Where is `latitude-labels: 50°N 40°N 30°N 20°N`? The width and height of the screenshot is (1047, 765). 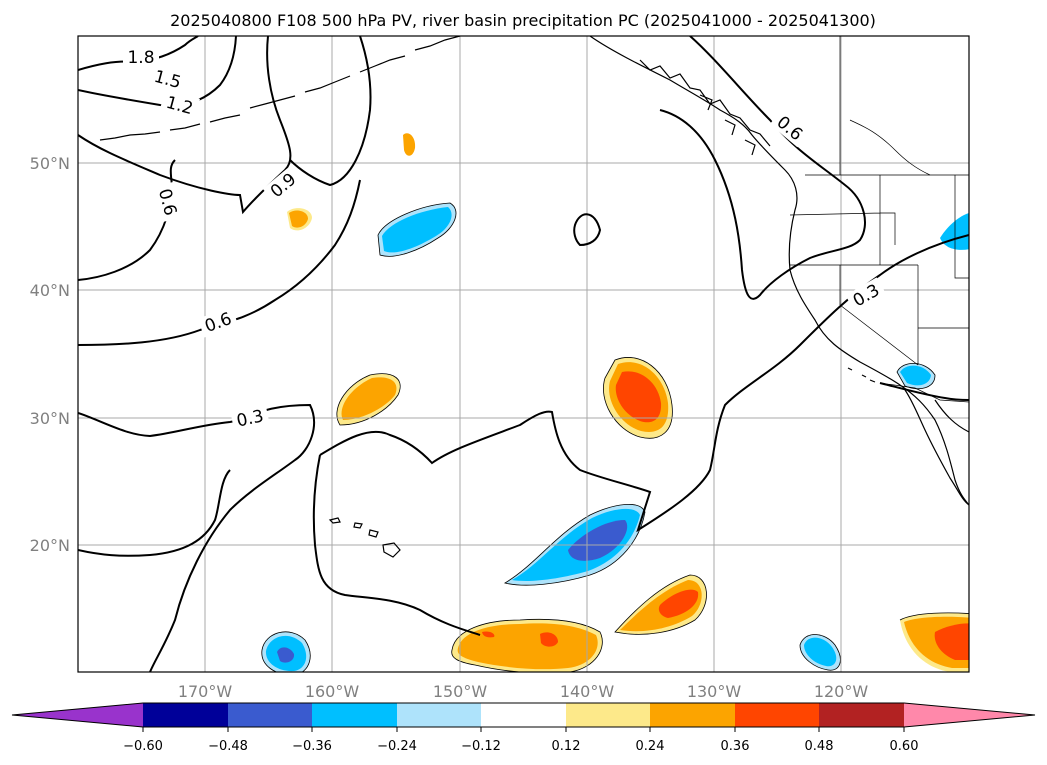
latitude-labels: 50°N 40°N 30°N 20°N is located at coordinates (50, 354).